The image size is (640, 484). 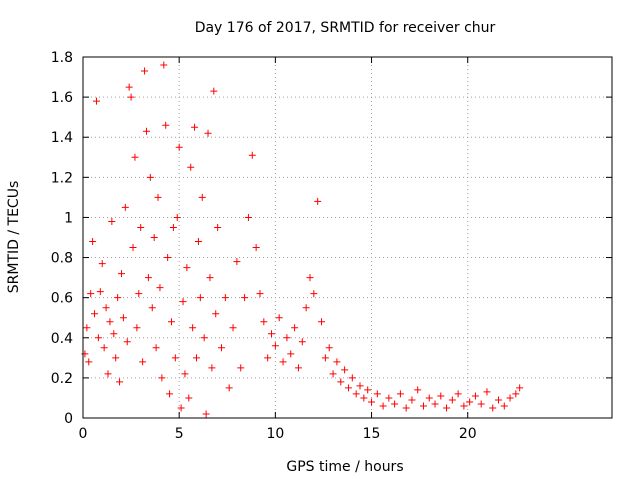 I want to click on y-tick-label: 1.2, so click(x=62, y=178).